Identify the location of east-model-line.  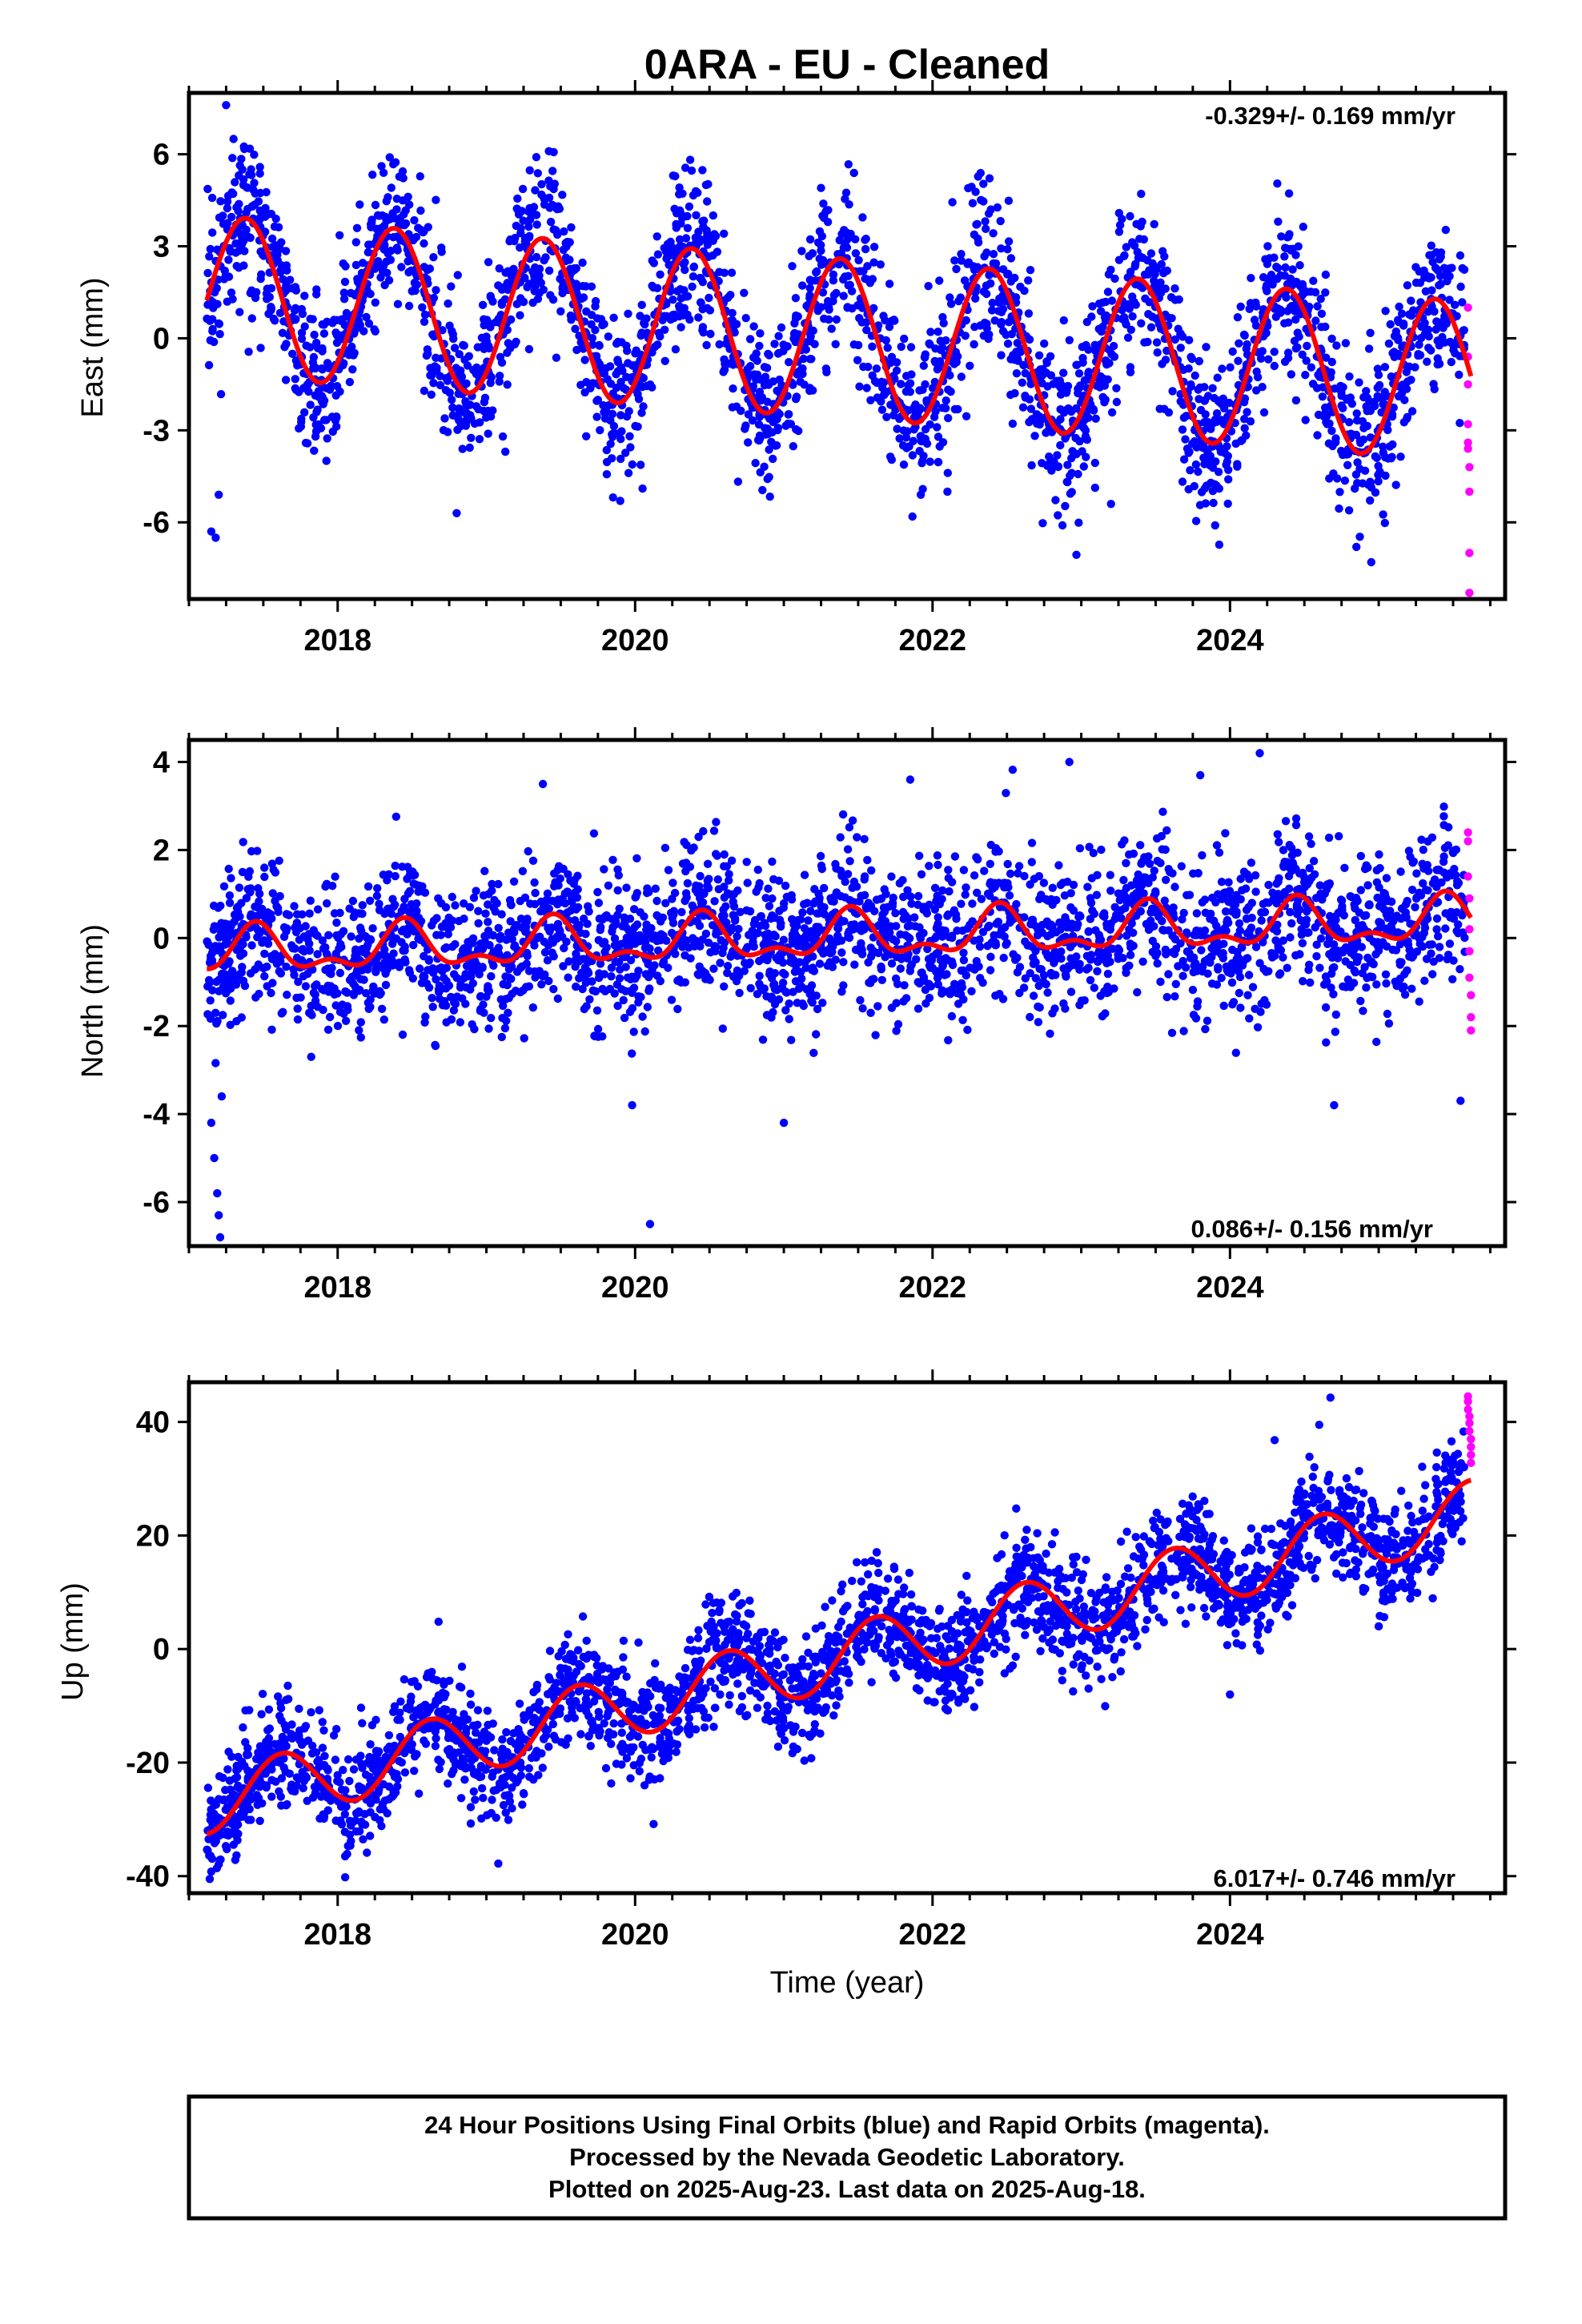
(839, 335).